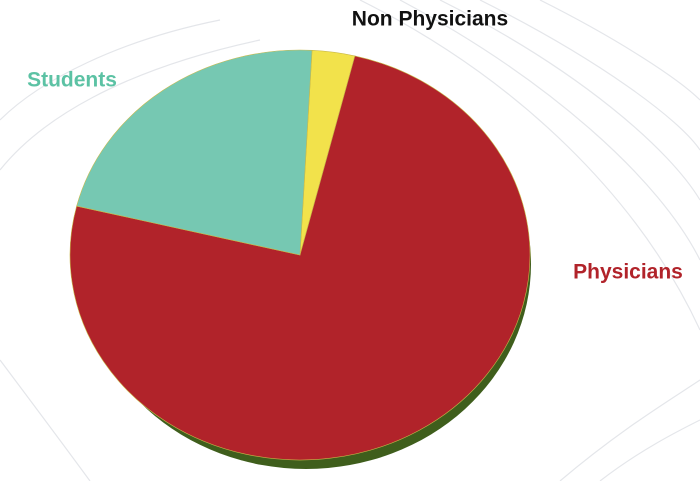 This screenshot has height=481, width=700. Describe the element at coordinates (430, 19) in the screenshot. I see `slice-label: Non Physicians` at that location.